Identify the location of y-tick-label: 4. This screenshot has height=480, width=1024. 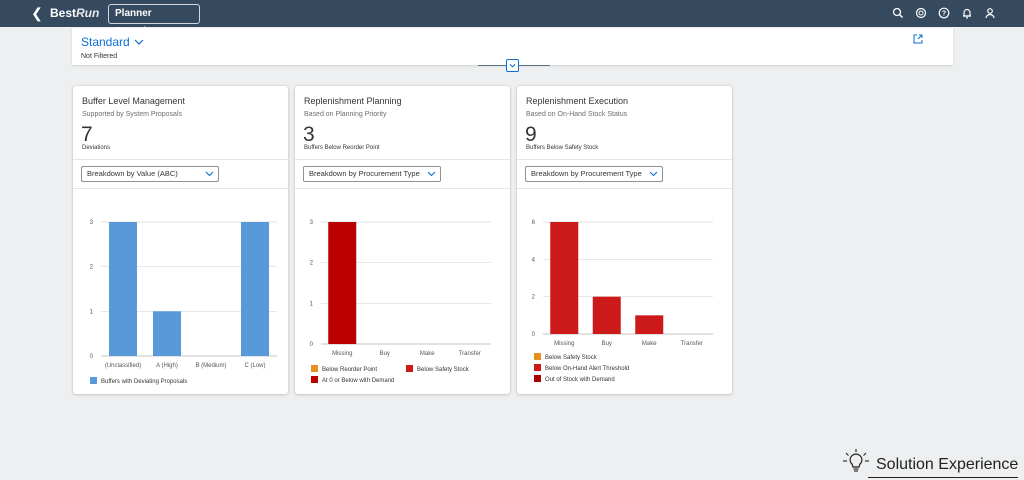
(534, 260).